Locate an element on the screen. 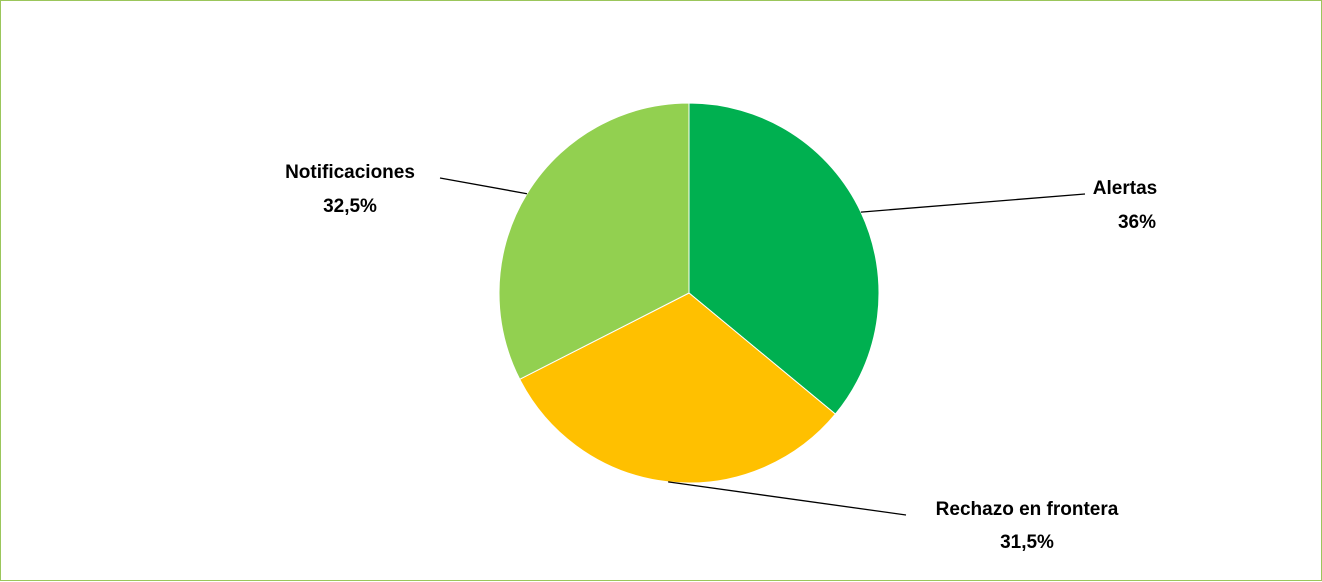 The height and width of the screenshot is (582, 1322). leader-line-notificaciones is located at coordinates (483, 186).